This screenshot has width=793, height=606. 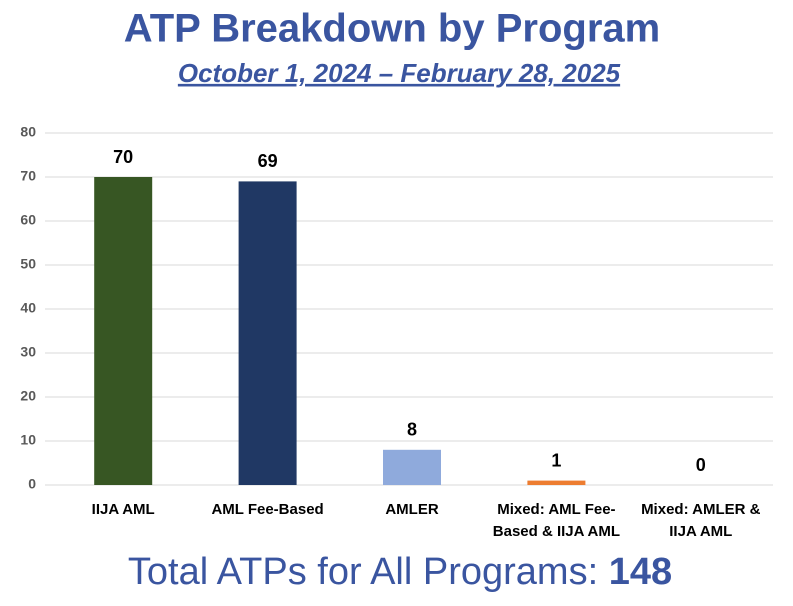 What do you see at coordinates (640, 572) in the screenshot?
I see `footer-total: 148` at bounding box center [640, 572].